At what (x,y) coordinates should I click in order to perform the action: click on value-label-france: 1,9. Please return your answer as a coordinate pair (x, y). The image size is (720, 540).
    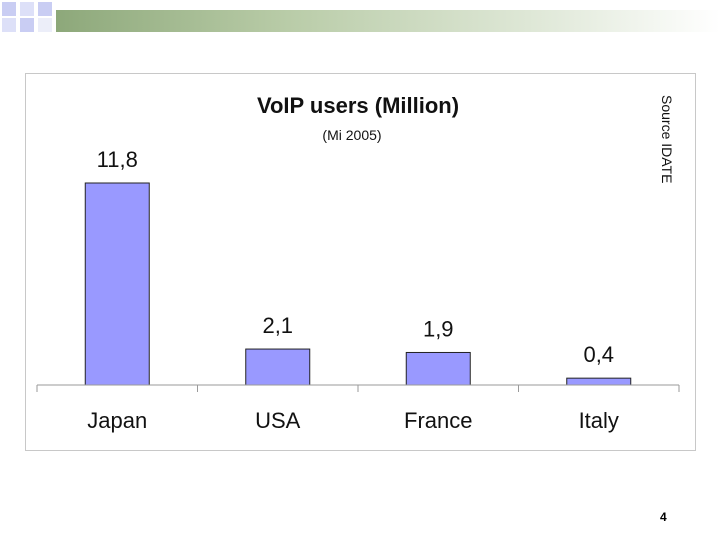
    Looking at the image, I should click on (438, 328).